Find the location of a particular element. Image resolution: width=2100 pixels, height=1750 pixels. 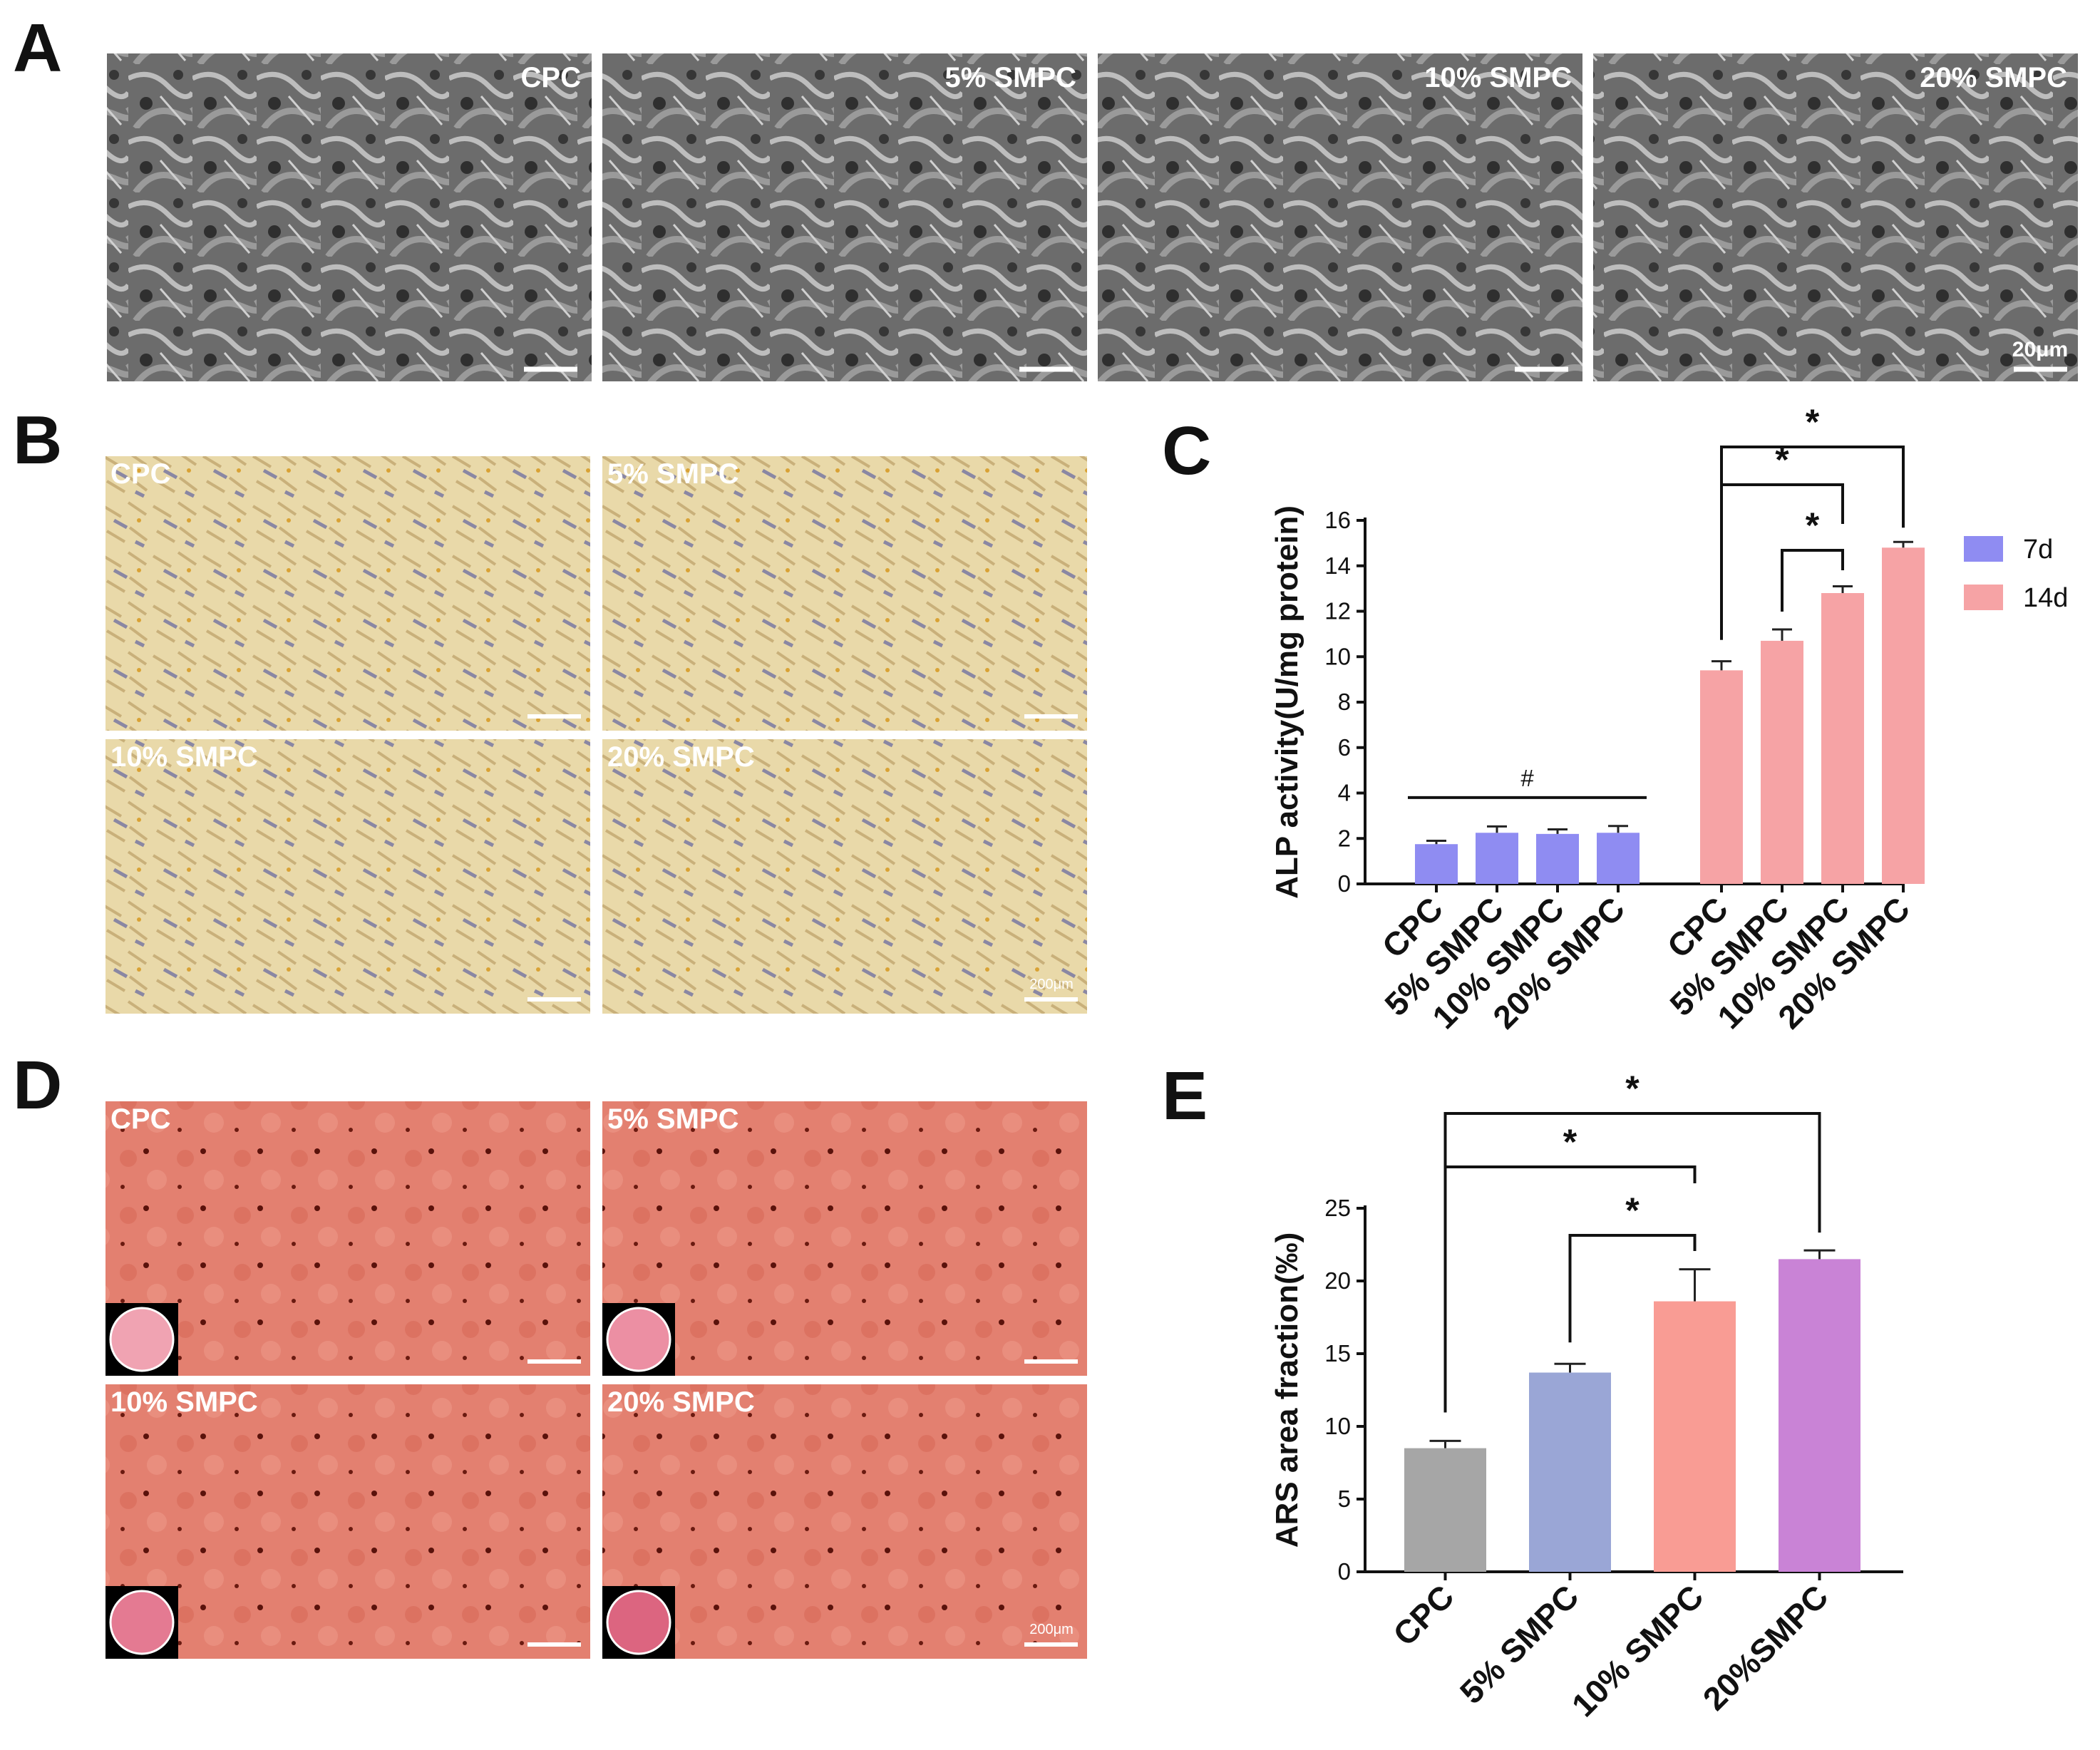

sem-image-20-smpc: 20% SMPC 20μm is located at coordinates (1835, 217).